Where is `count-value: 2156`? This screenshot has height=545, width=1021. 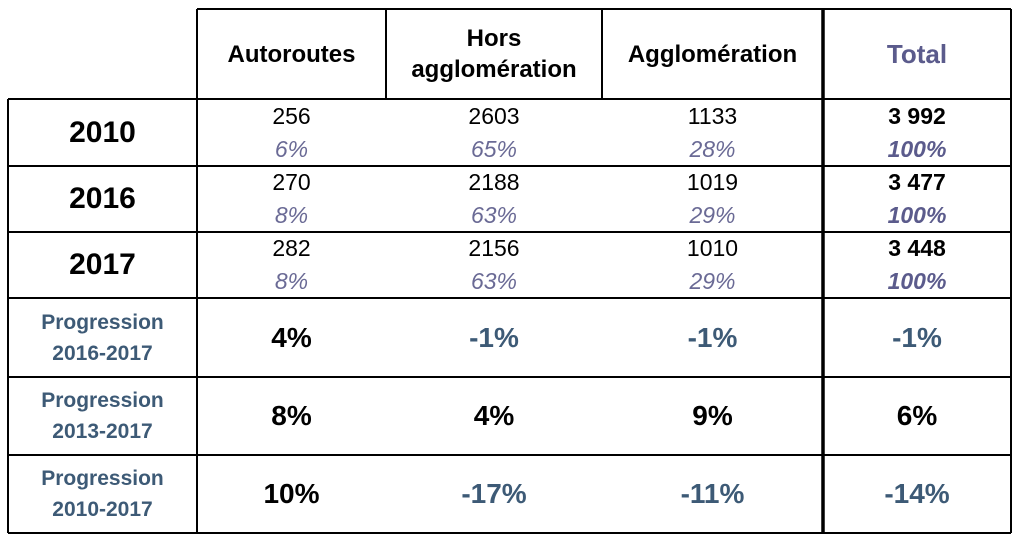 count-value: 2156 is located at coordinates (494, 248).